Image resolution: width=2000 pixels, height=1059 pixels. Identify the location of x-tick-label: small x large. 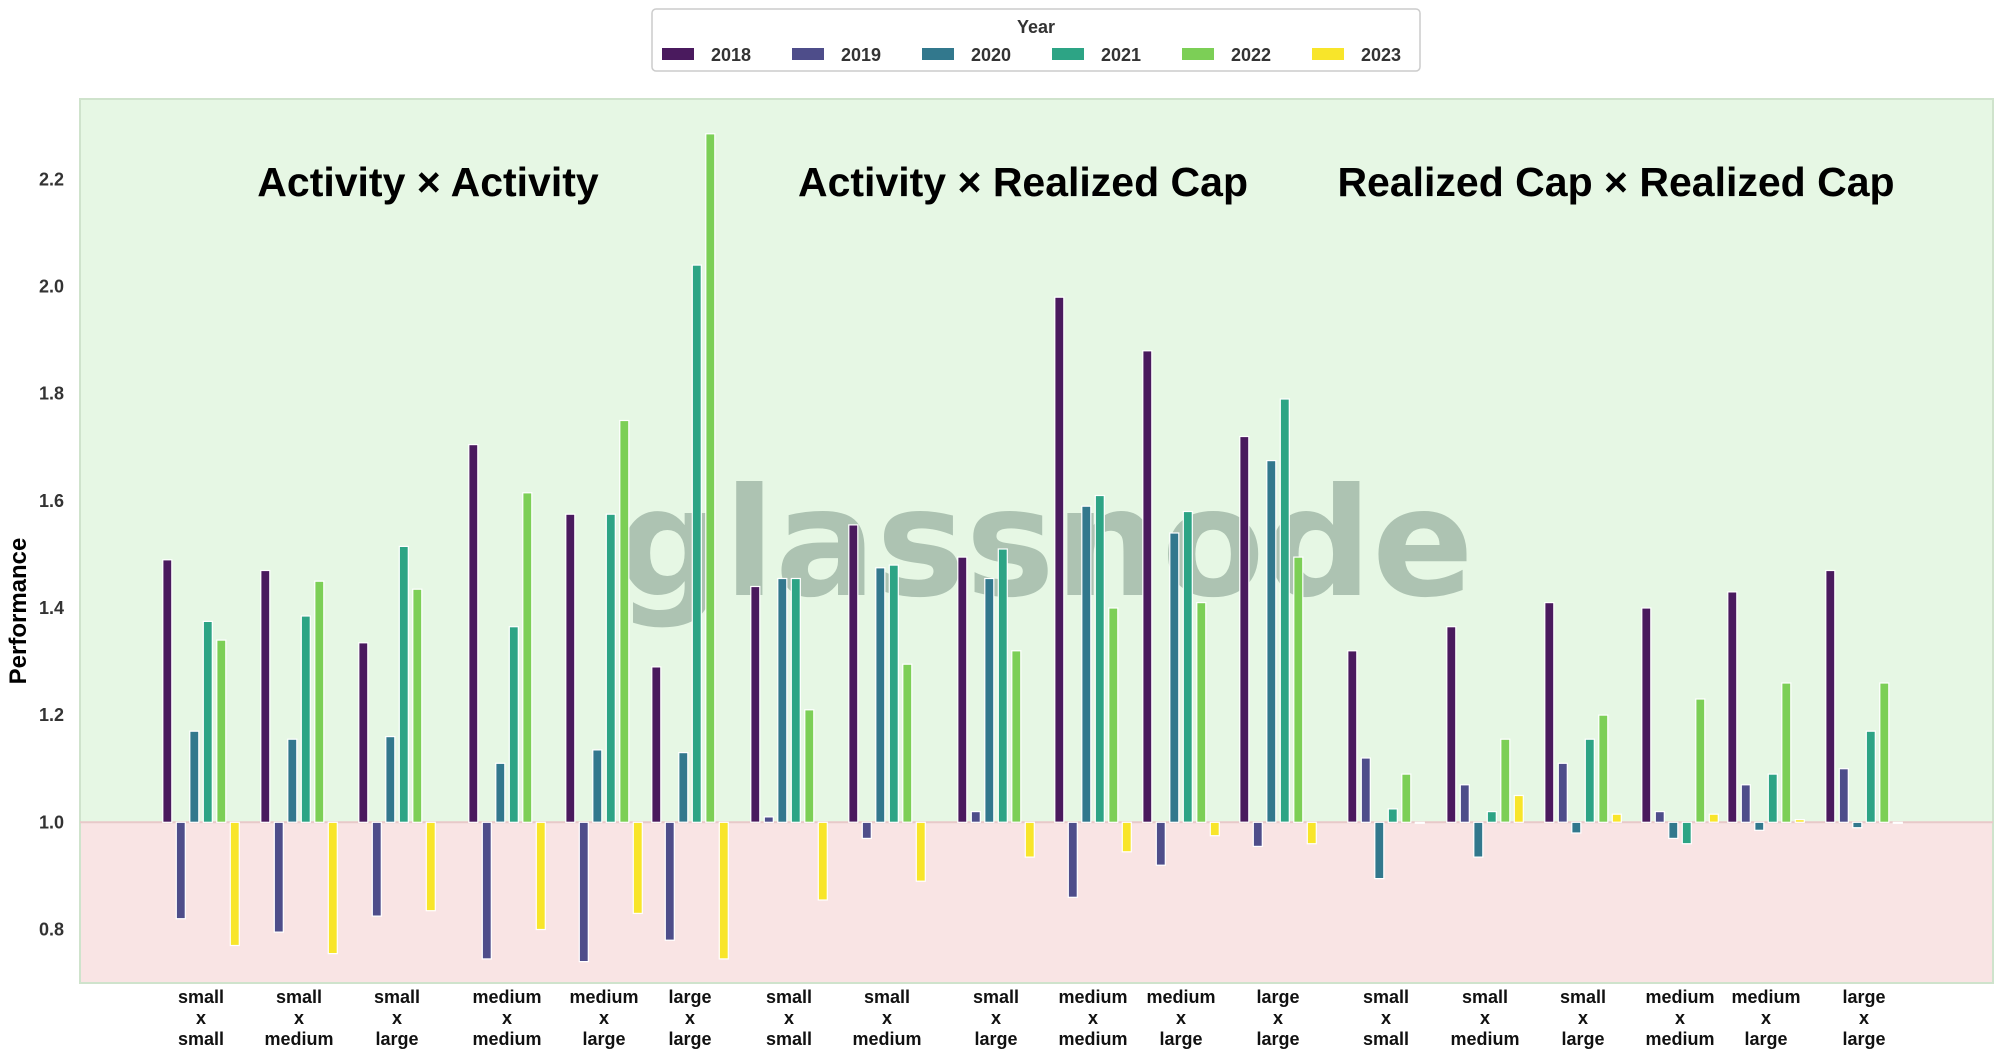
(1583, 1018).